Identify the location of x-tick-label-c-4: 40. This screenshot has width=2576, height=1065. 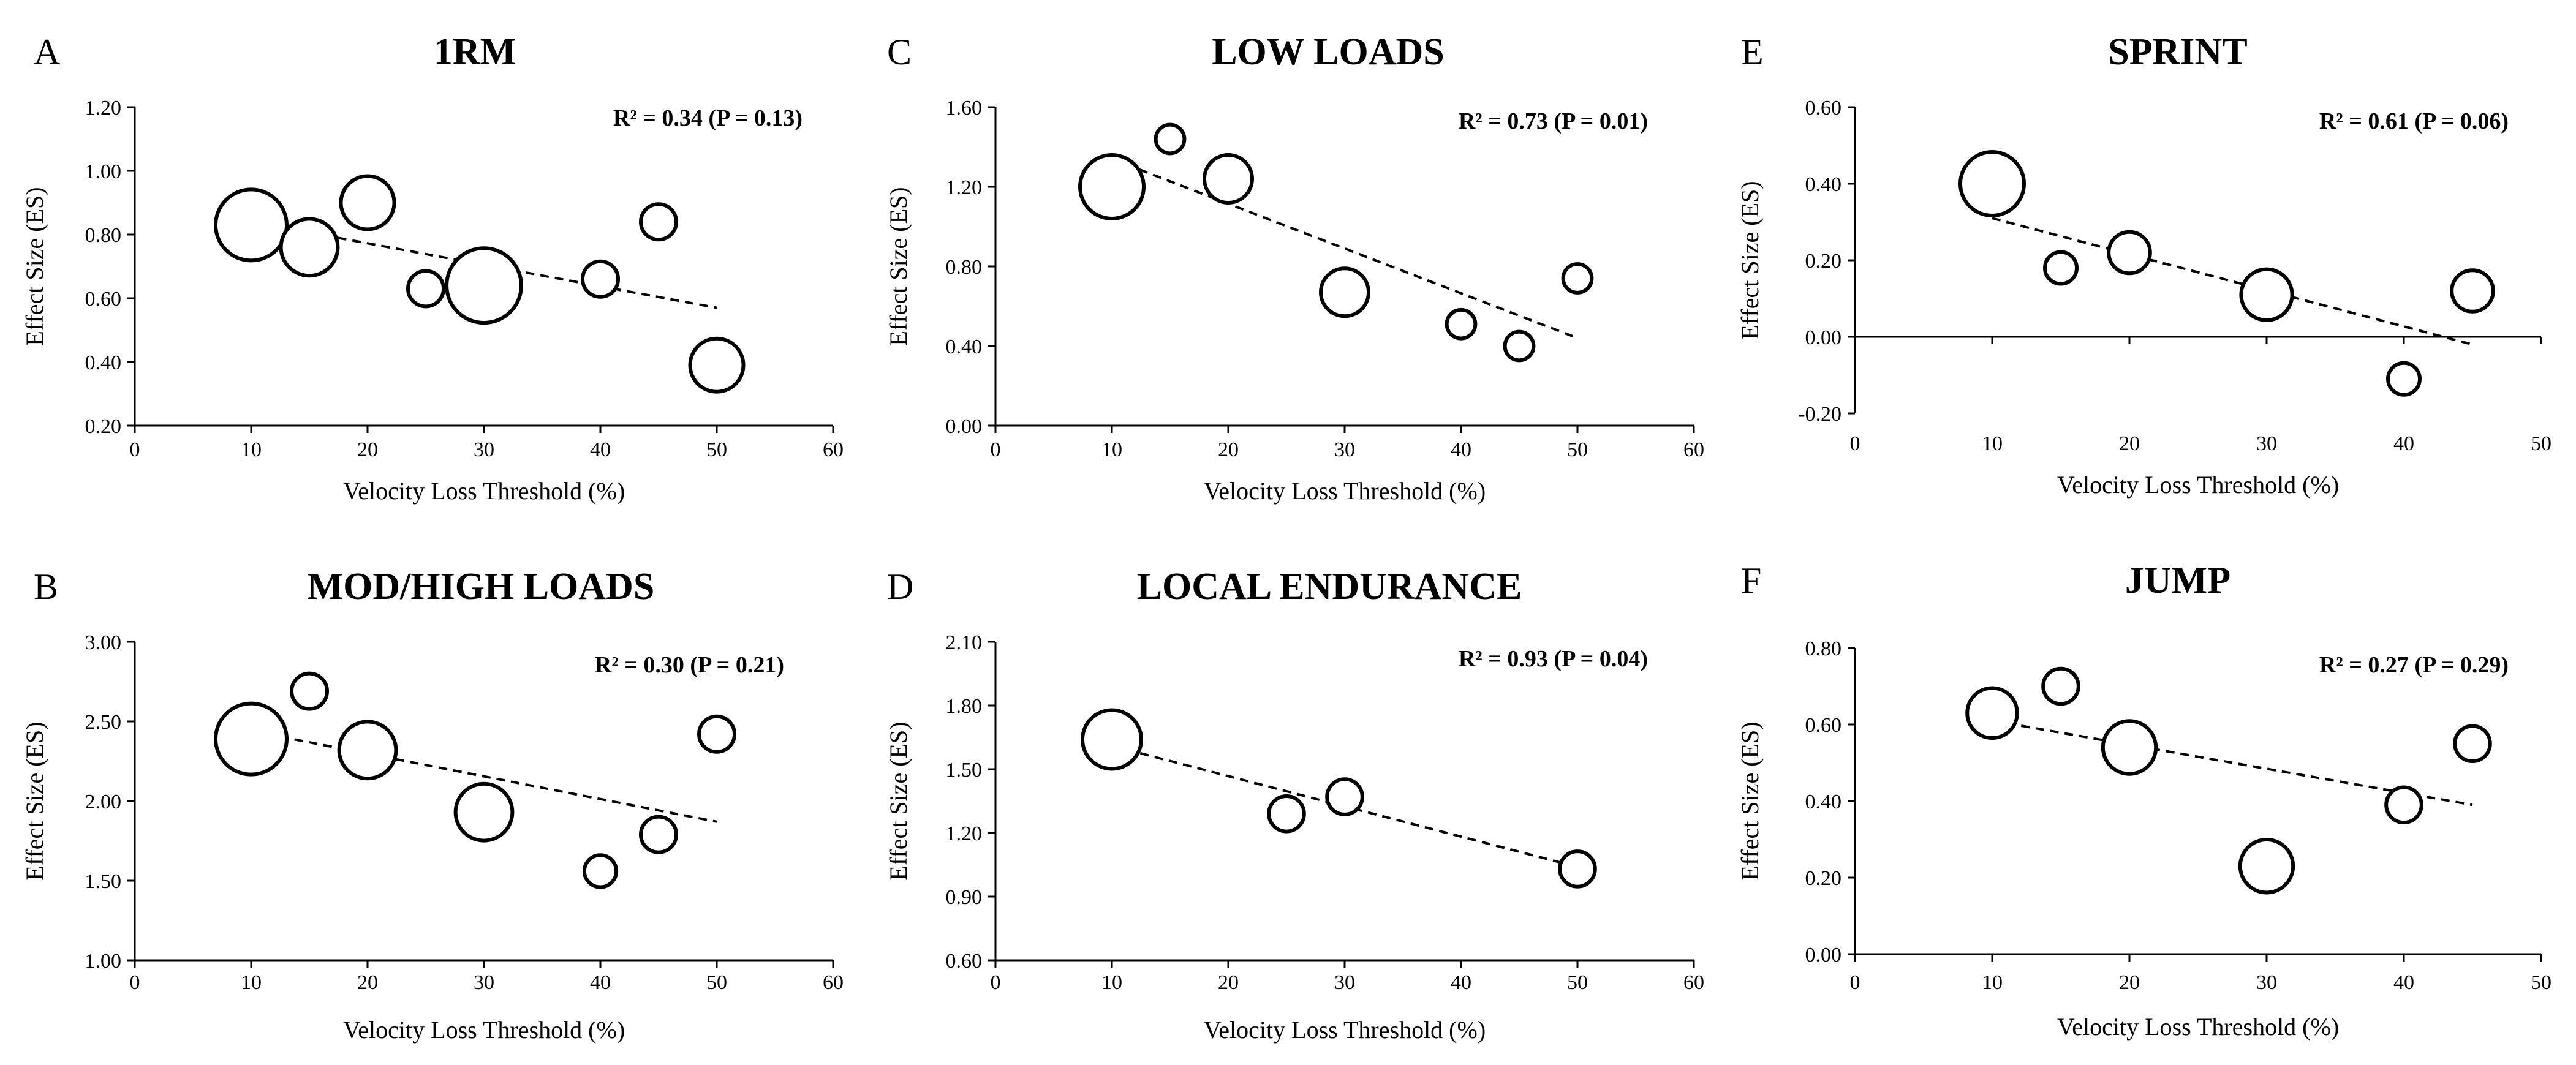
(1461, 449).